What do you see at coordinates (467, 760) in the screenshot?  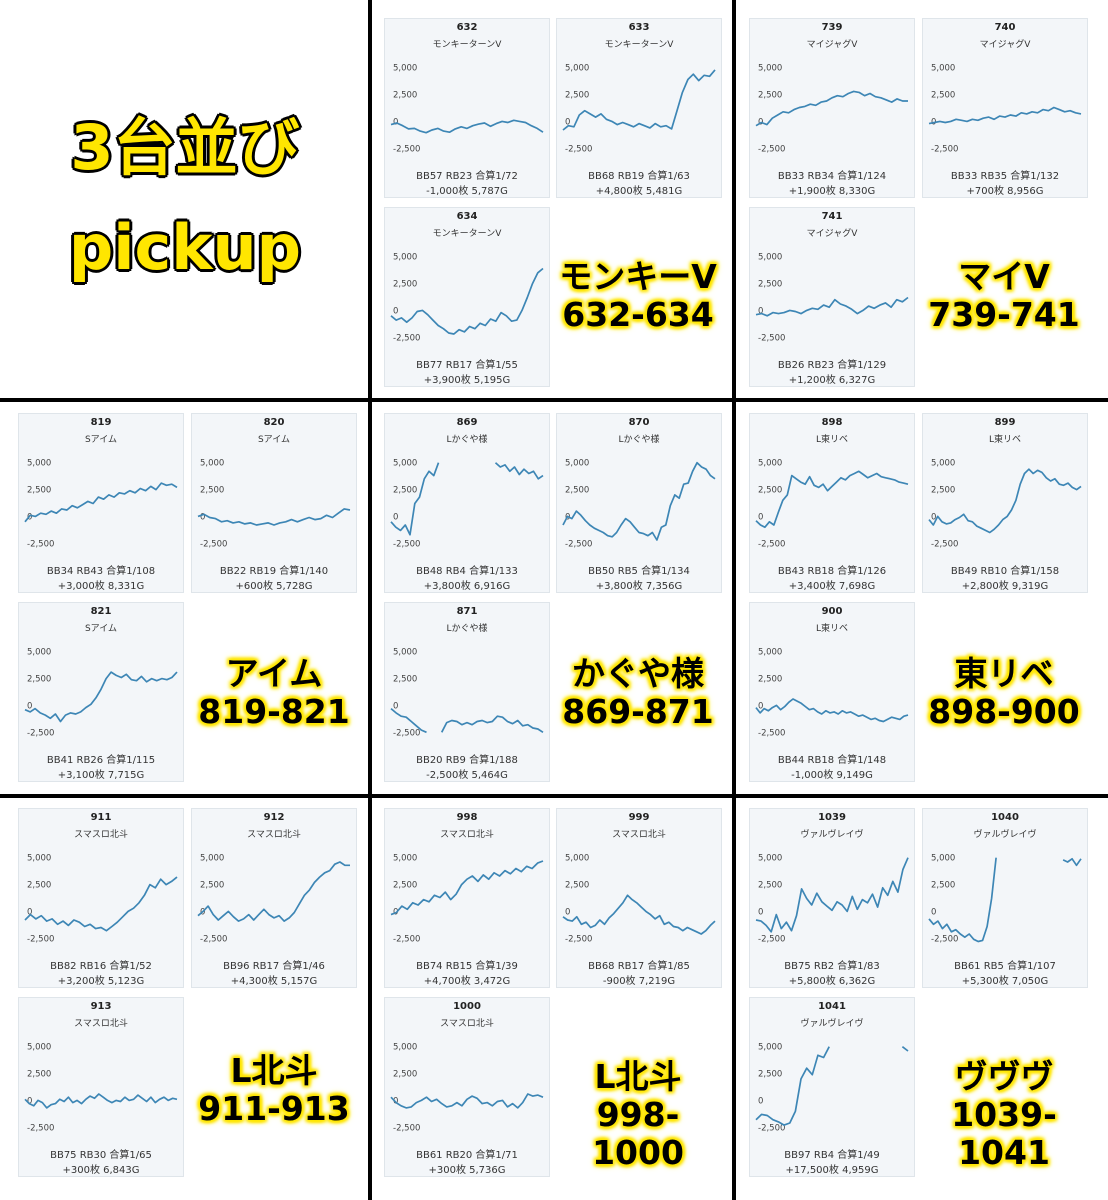 I see `bonus-stats: BB20 RB9 合算1/188` at bounding box center [467, 760].